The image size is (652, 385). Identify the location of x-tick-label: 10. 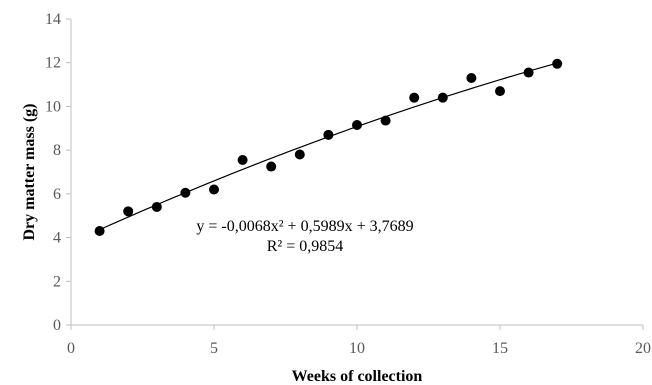
(357, 348).